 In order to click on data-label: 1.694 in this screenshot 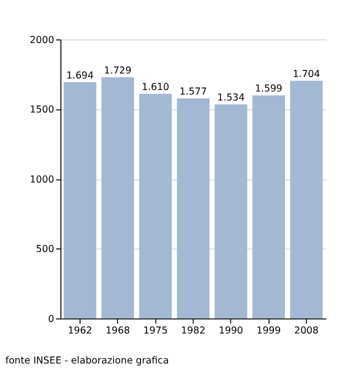, I will do `click(80, 76)`.